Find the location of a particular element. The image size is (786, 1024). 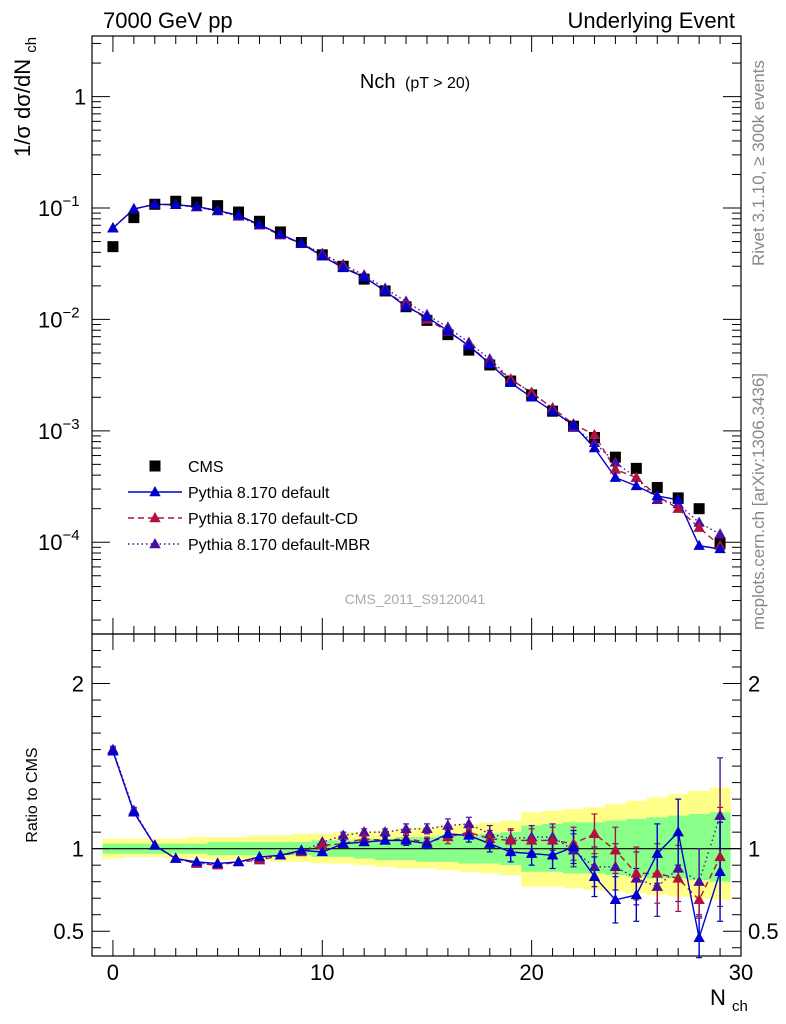

legend-marker is located at coordinates (155, 517).